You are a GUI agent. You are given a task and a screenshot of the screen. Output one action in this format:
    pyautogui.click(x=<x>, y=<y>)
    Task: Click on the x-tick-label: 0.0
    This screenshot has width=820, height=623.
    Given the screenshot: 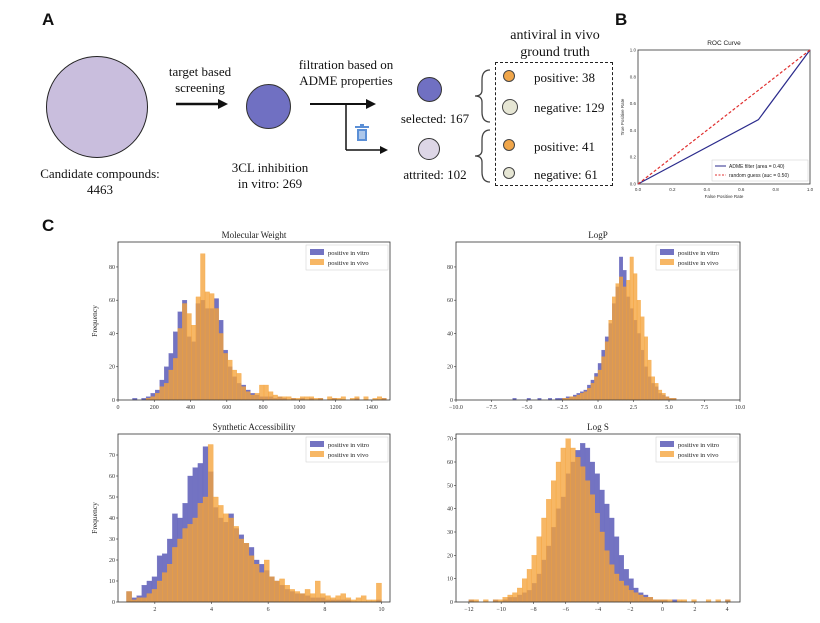 What is the action you would take?
    pyautogui.click(x=598, y=408)
    